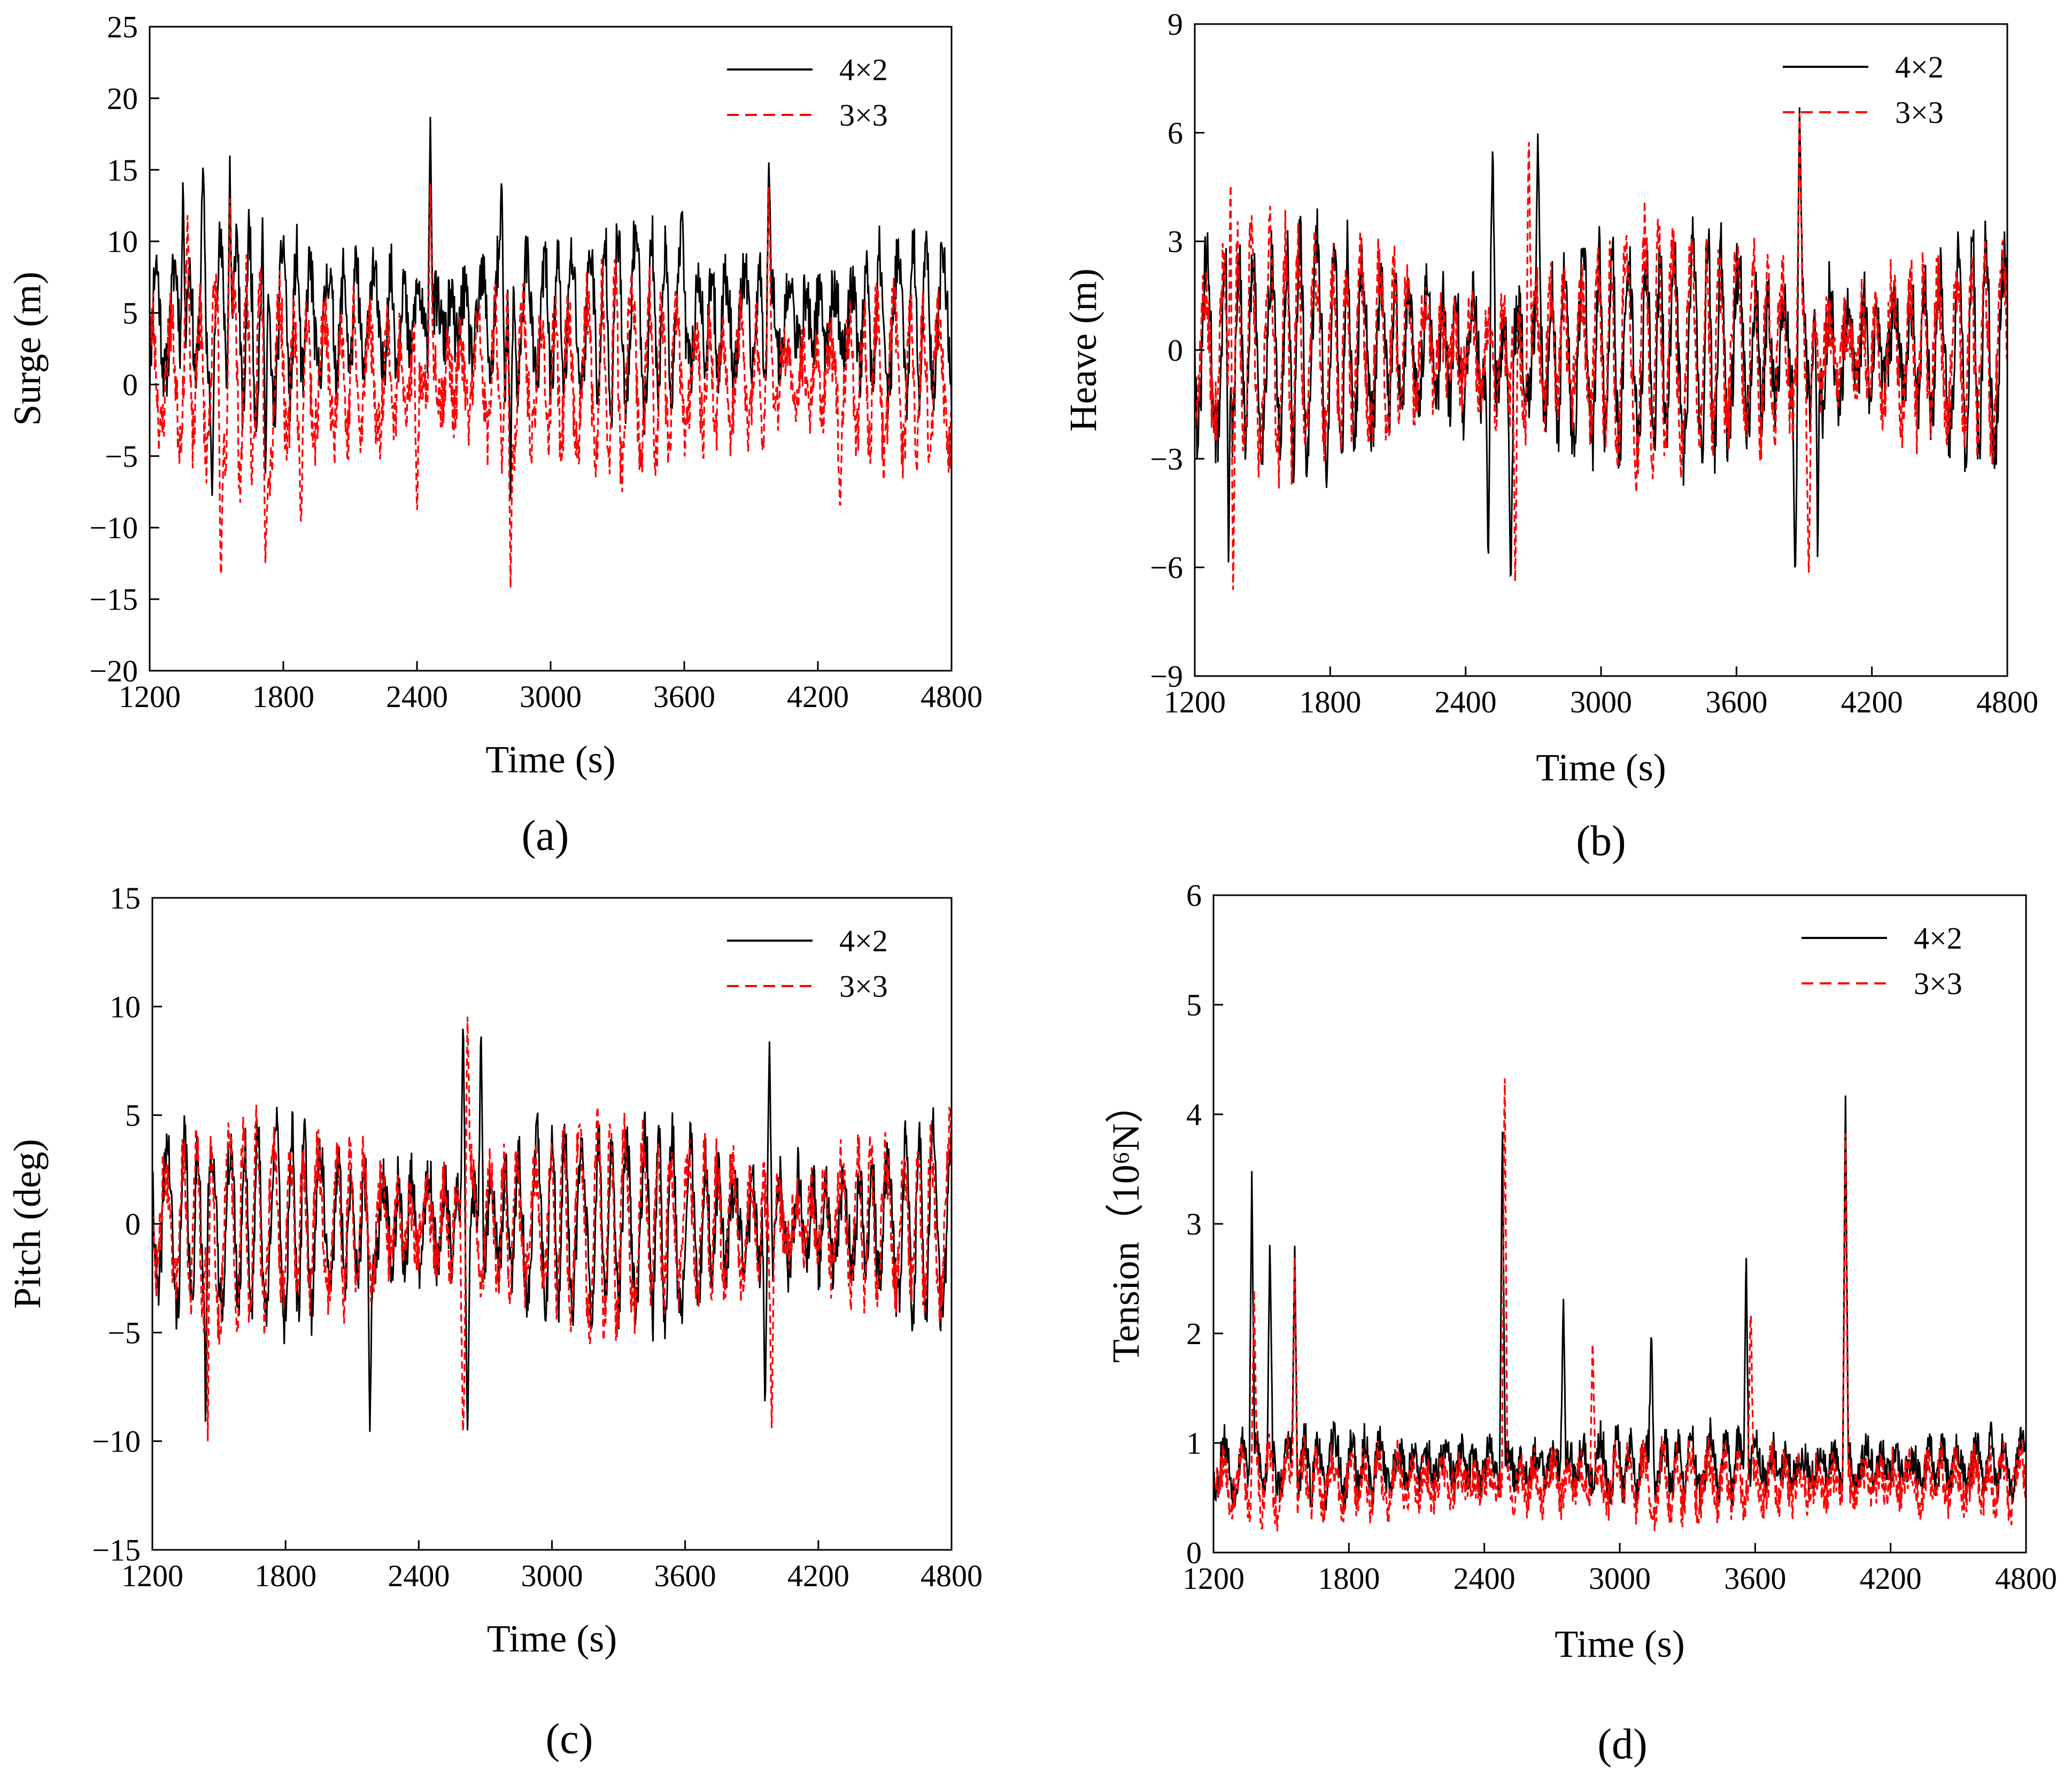  Describe the element at coordinates (1601, 841) in the screenshot. I see `panel-label: (b)` at that location.